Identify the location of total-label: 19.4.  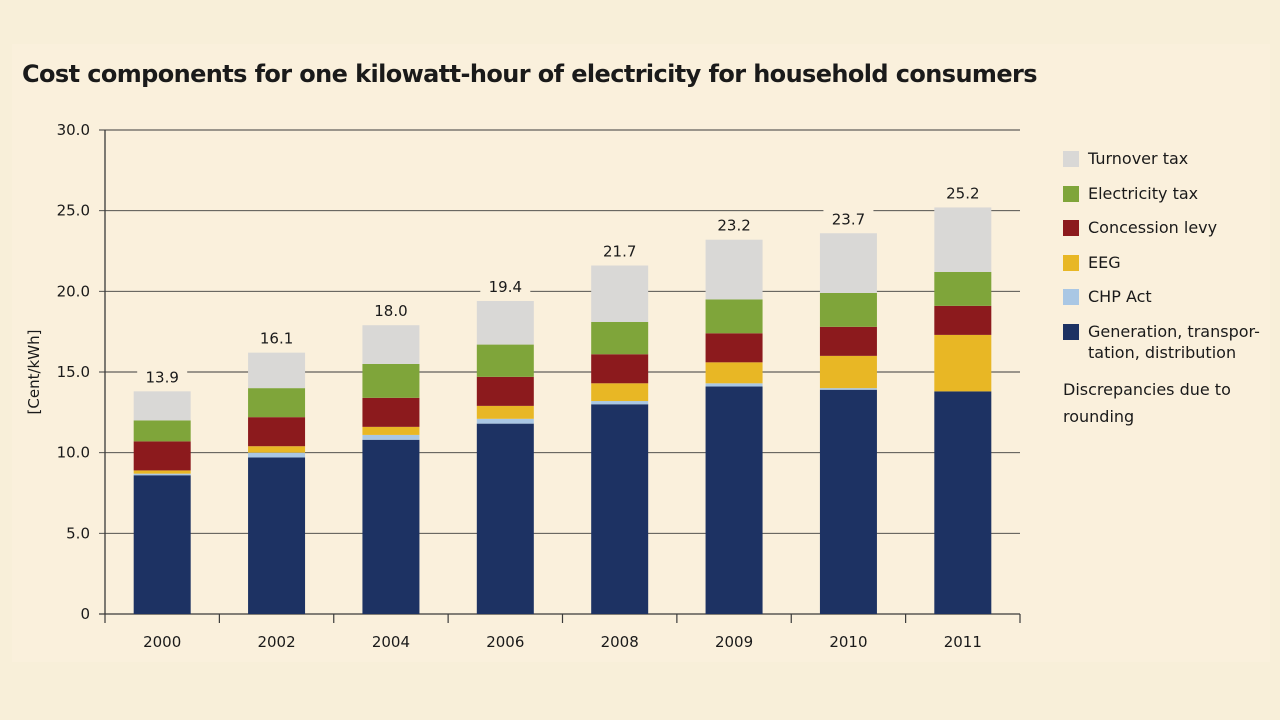
(505, 287).